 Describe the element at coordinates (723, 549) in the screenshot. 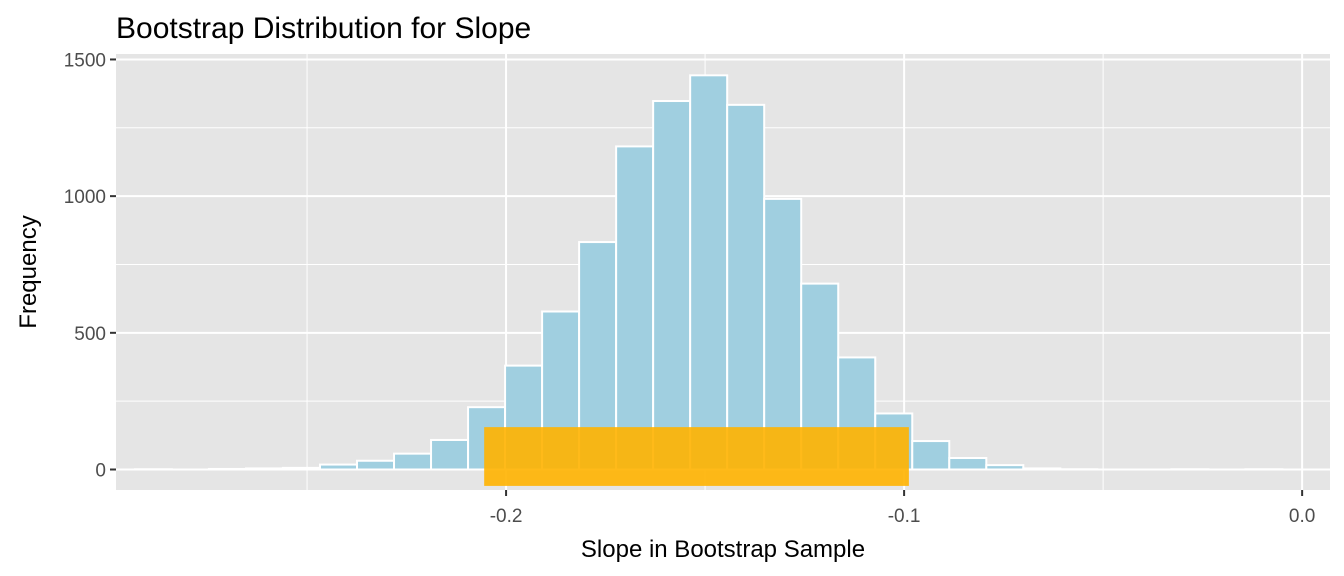

I see `x-axis-title: Slope in Bootstrap Sample` at that location.